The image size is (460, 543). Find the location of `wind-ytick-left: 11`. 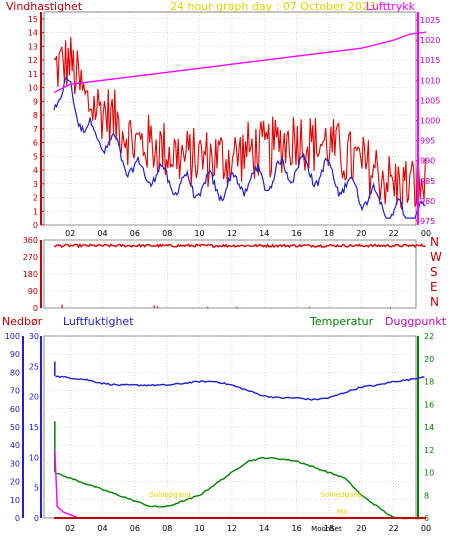

wind-ytick-left: 11 is located at coordinates (33, 74).